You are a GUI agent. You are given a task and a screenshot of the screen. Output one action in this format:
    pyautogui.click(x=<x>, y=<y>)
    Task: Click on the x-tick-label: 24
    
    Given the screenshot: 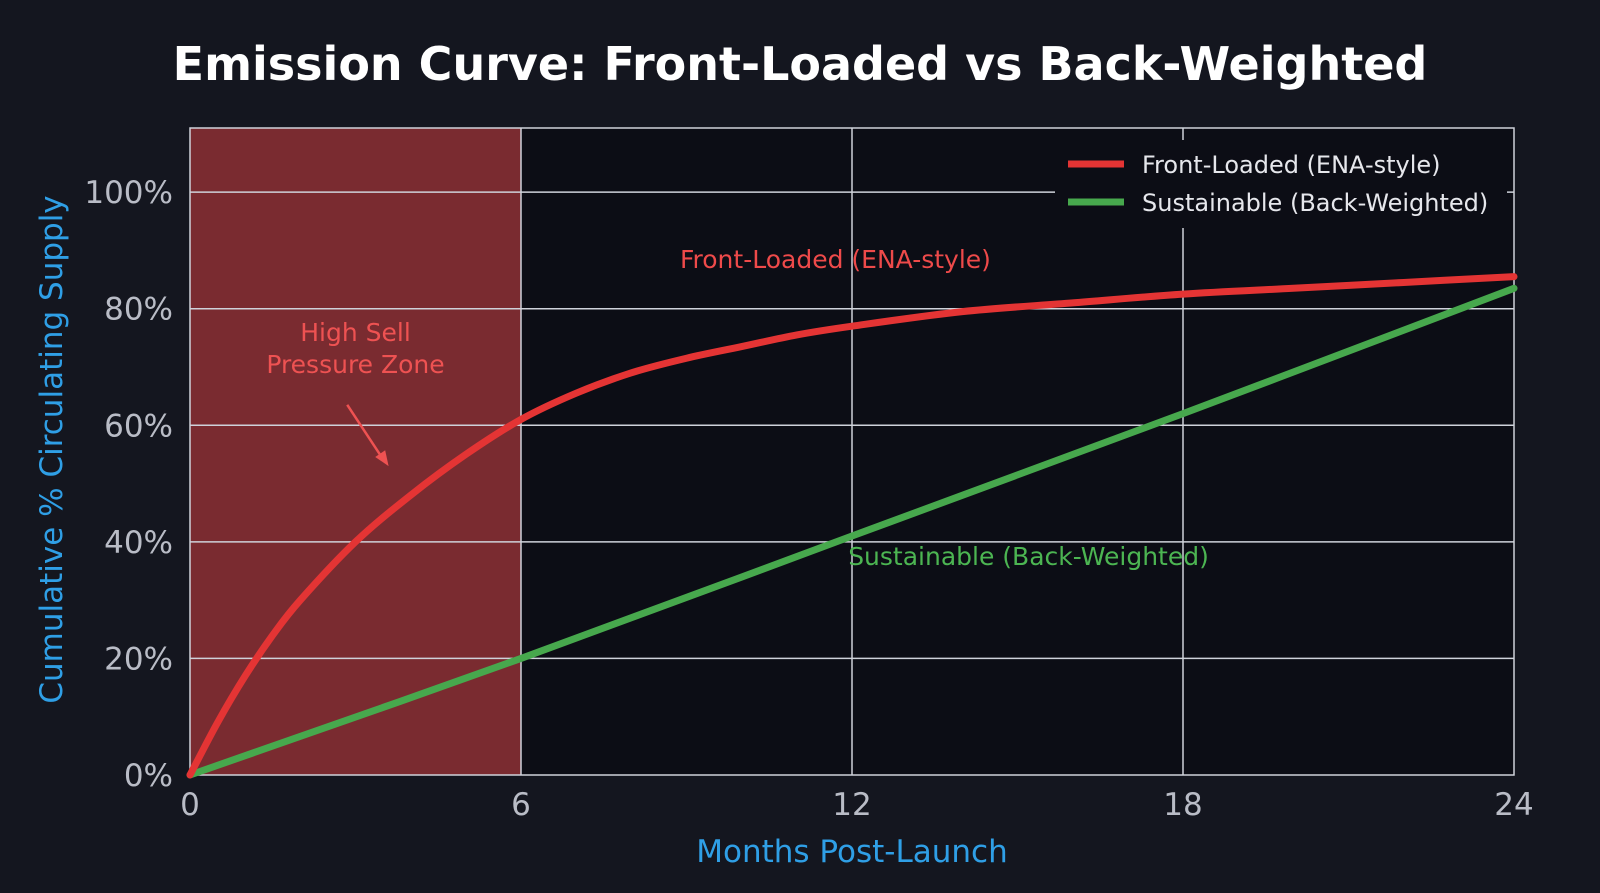 What is the action you would take?
    pyautogui.click(x=1513, y=805)
    